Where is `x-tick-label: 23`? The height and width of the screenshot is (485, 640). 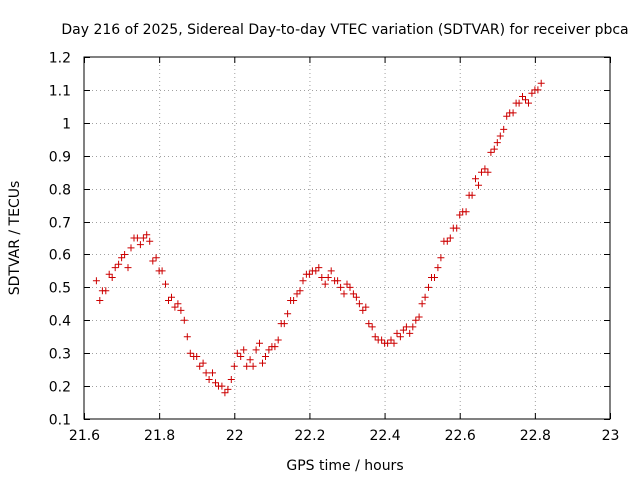 x-tick-label: 23 is located at coordinates (611, 436).